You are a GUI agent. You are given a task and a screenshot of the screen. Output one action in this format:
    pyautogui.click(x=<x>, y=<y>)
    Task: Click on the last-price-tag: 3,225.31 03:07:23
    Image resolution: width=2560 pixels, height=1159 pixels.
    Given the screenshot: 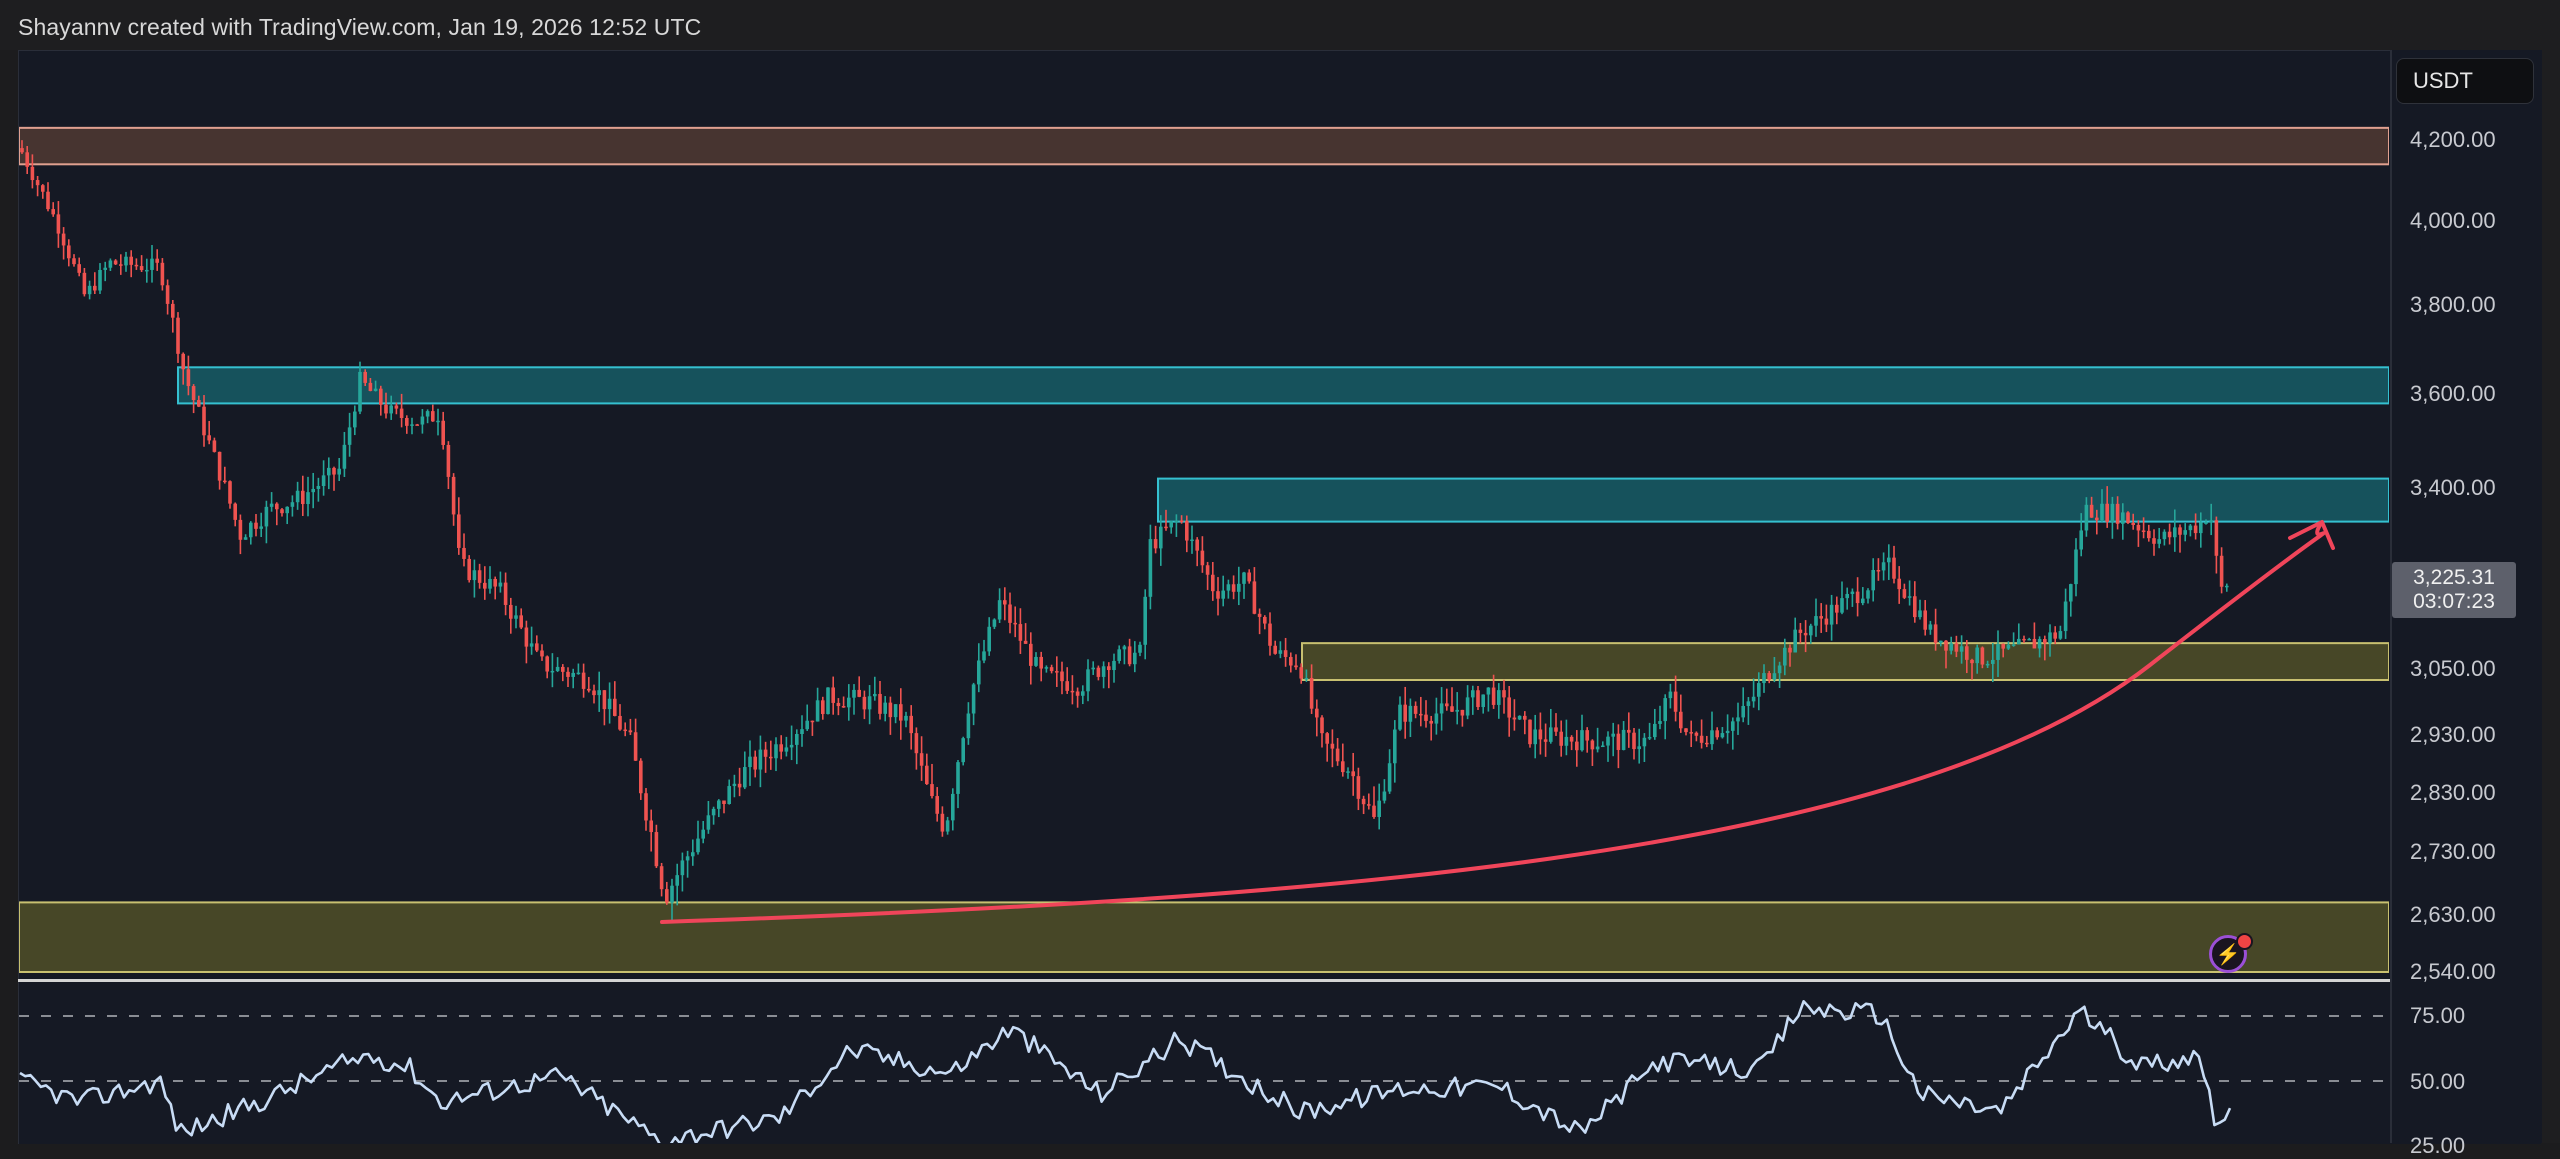 What is the action you would take?
    pyautogui.click(x=2454, y=590)
    